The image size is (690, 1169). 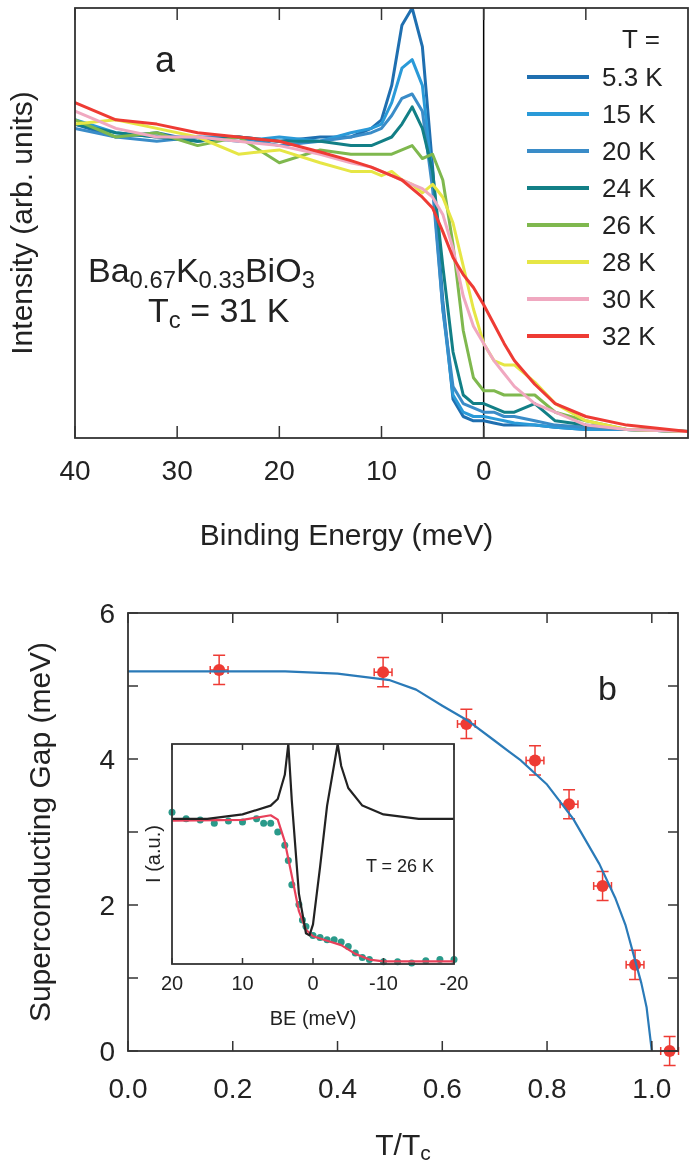 What do you see at coordinates (177, 470) in the screenshot?
I see `x-tick-label: 30` at bounding box center [177, 470].